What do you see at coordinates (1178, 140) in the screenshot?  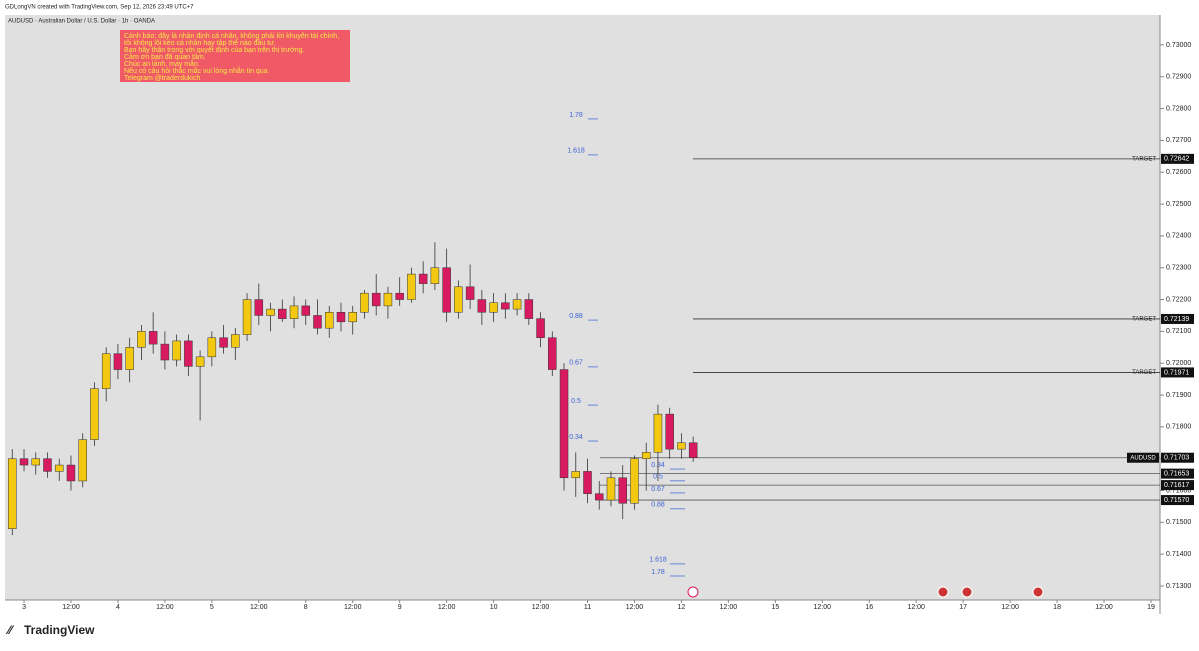 I see `y-tick-label: 0.72700` at bounding box center [1178, 140].